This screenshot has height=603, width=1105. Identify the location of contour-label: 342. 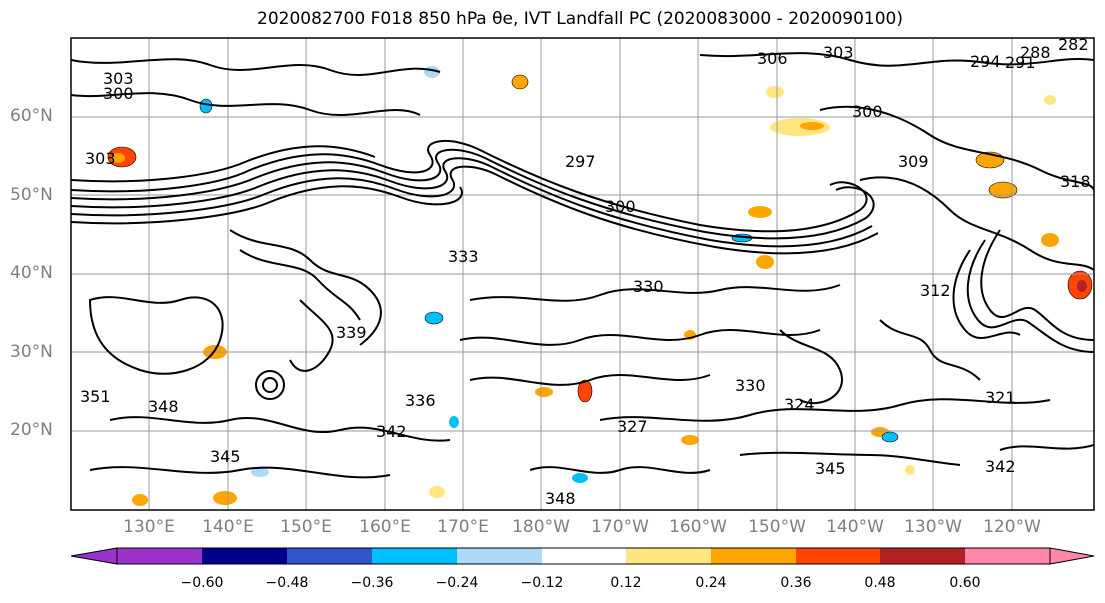
(1000, 466).